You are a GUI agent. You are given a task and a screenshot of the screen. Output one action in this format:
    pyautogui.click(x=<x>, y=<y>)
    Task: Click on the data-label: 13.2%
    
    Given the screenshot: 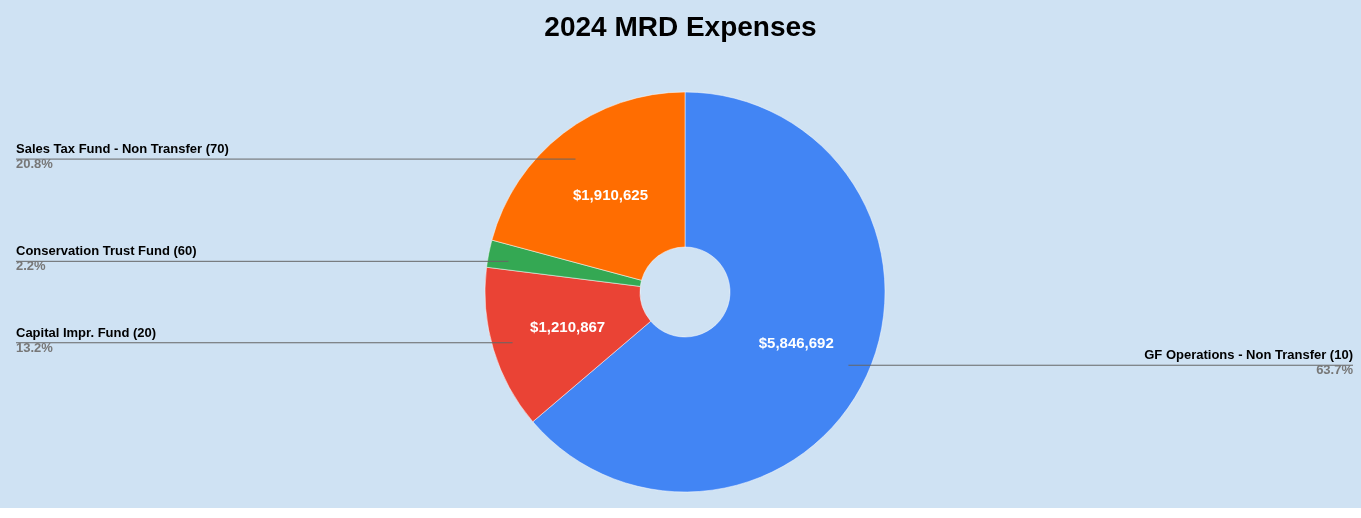 What is the action you would take?
    pyautogui.click(x=35, y=347)
    